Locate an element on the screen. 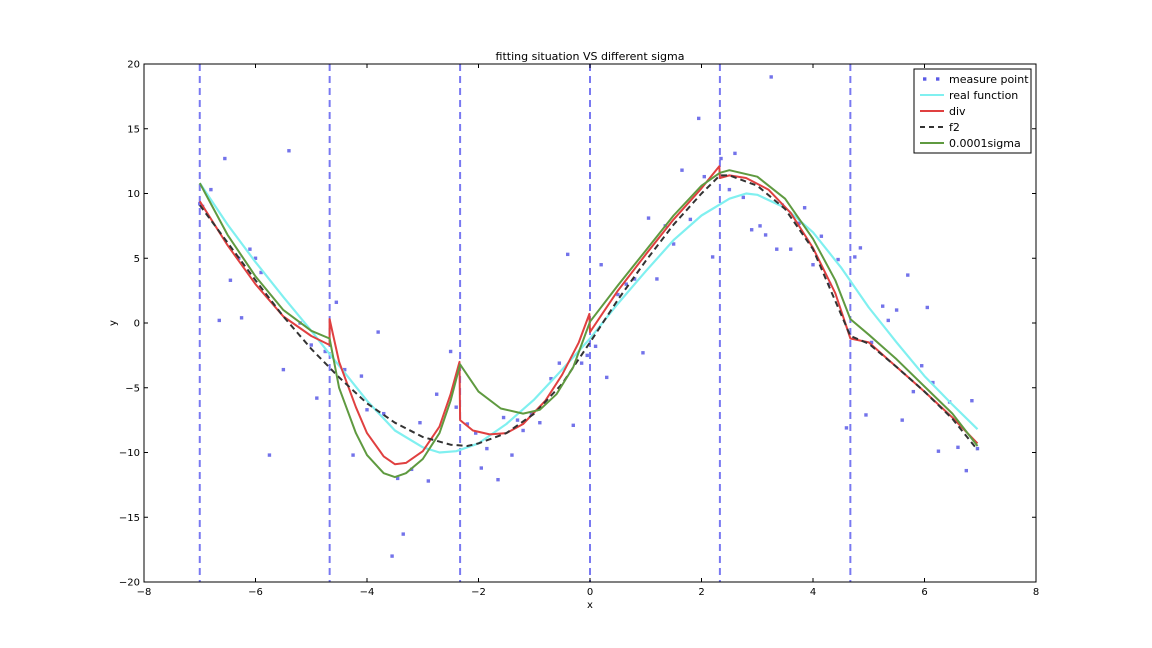 The height and width of the screenshot is (648, 1152). x-tick-label: −6 is located at coordinates (255, 592).